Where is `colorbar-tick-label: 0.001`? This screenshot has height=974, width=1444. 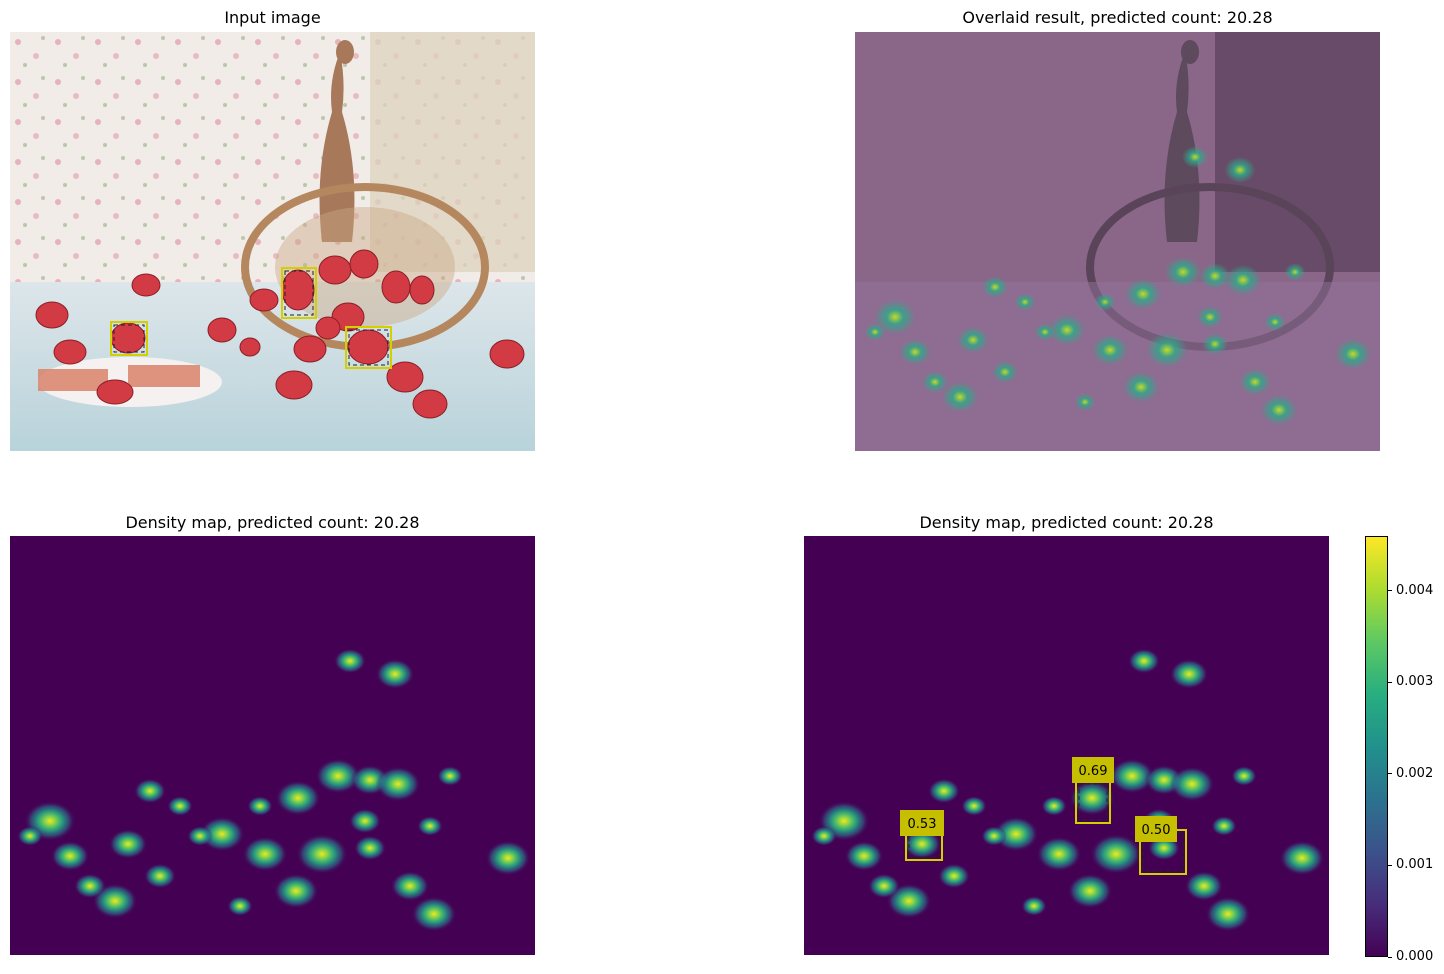
colorbar-tick-label: 0.001 is located at coordinates (1415, 865).